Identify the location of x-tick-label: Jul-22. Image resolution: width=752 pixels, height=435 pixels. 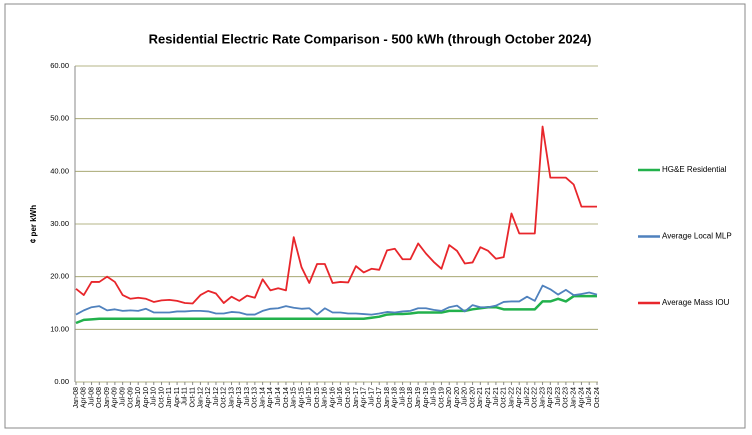
(527, 396).